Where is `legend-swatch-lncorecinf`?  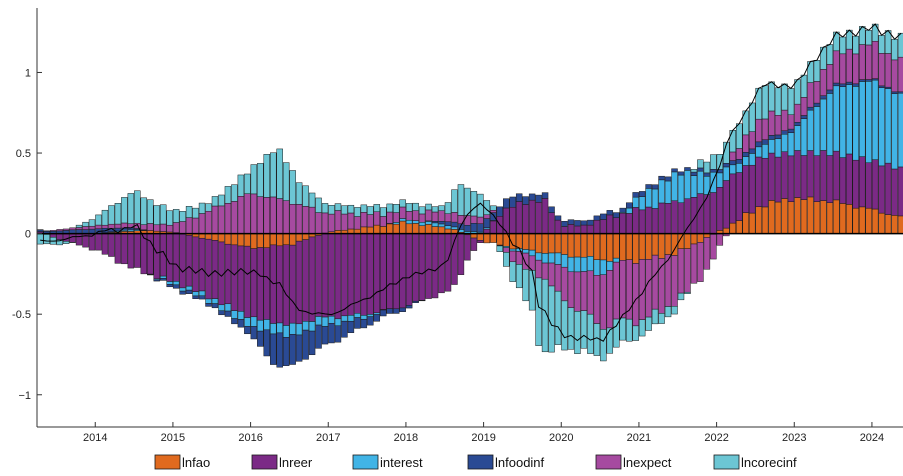
legend-swatch-lncorecinf is located at coordinates (726, 462).